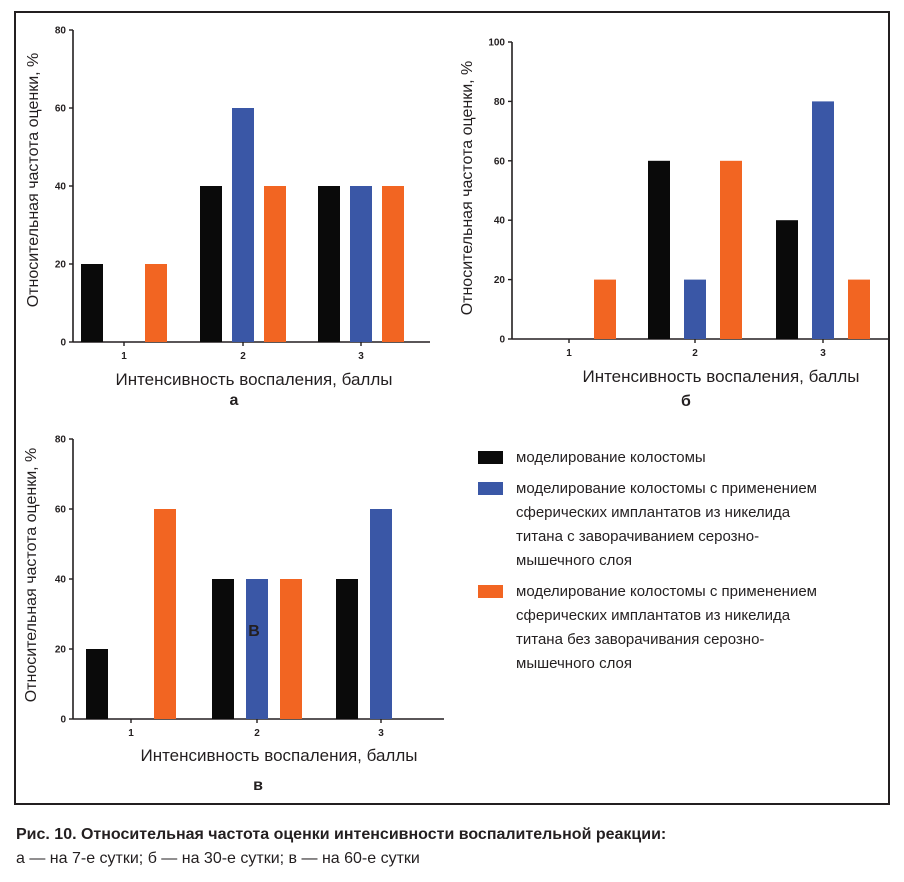 The image size is (904, 882). I want to click on legend-text-line: титана без заворачивания серозно-, so click(640, 639).